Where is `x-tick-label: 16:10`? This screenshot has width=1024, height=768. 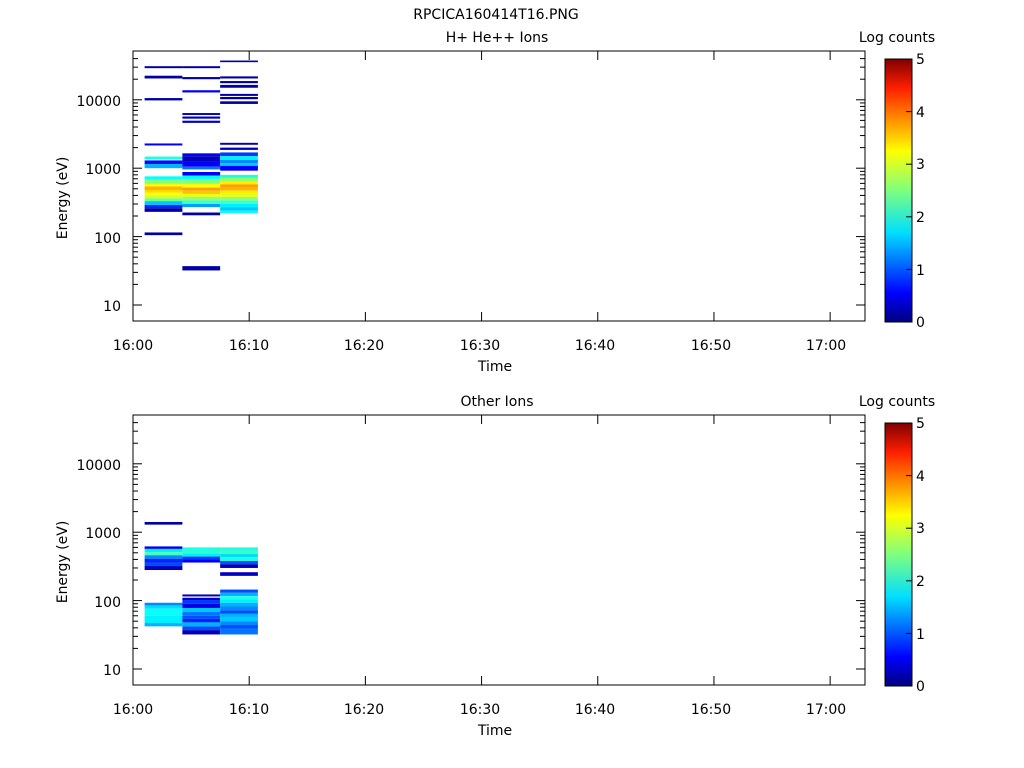 x-tick-label: 16:10 is located at coordinates (249, 346).